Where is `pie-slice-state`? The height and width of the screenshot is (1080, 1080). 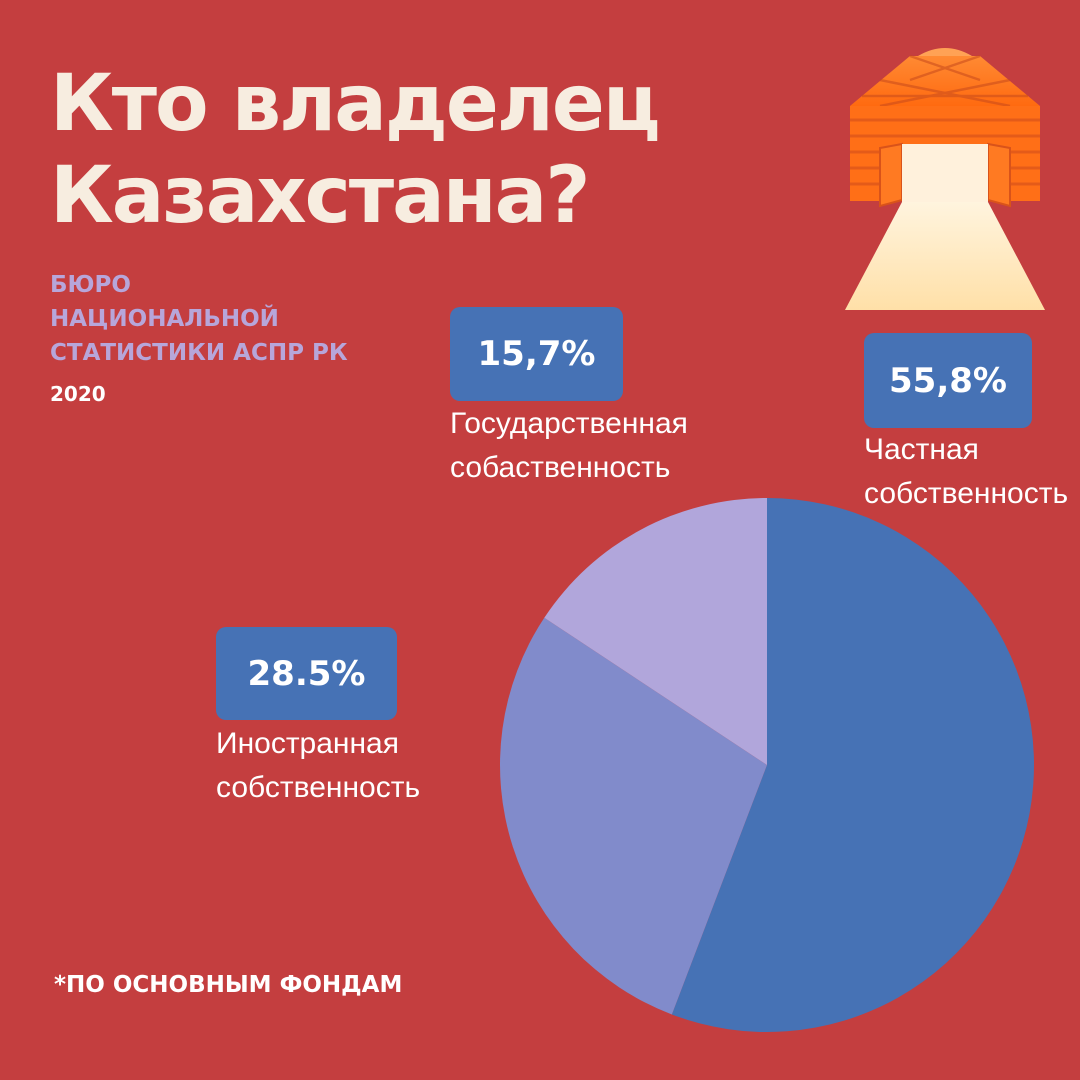
pie-slice-state is located at coordinates (655, 631).